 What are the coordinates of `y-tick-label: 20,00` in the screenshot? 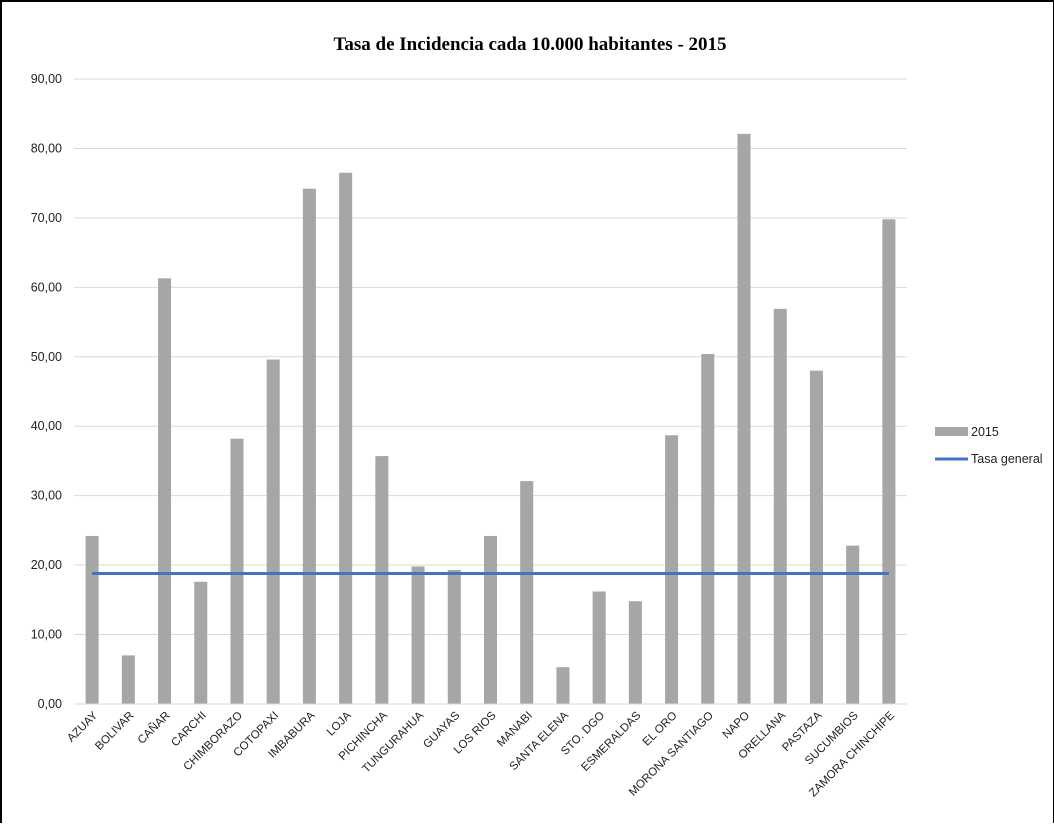 It's located at (46, 565).